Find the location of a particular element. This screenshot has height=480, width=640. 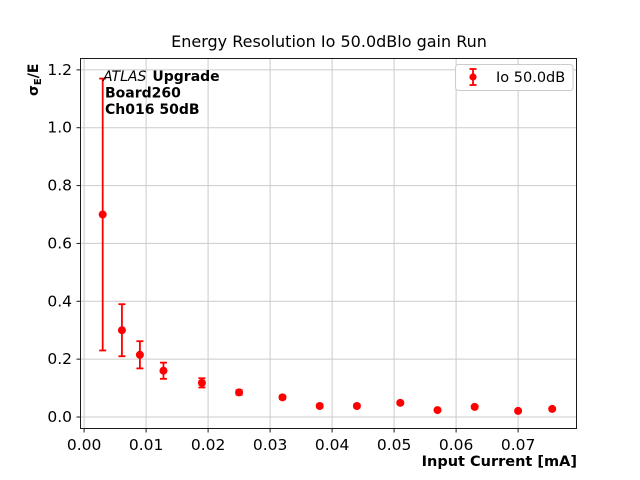

annotation-line3: Ch016 50dB is located at coordinates (152, 110).